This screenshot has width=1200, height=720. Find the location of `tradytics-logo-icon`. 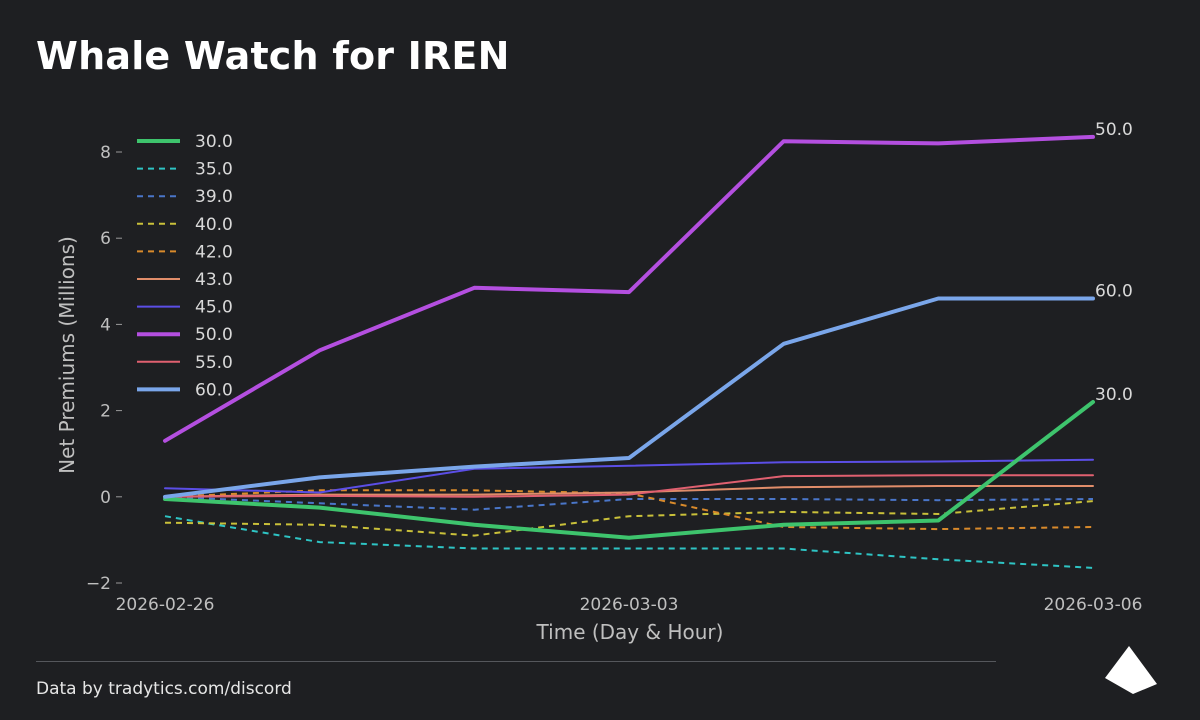

tradytics-logo-icon is located at coordinates (1131, 670).